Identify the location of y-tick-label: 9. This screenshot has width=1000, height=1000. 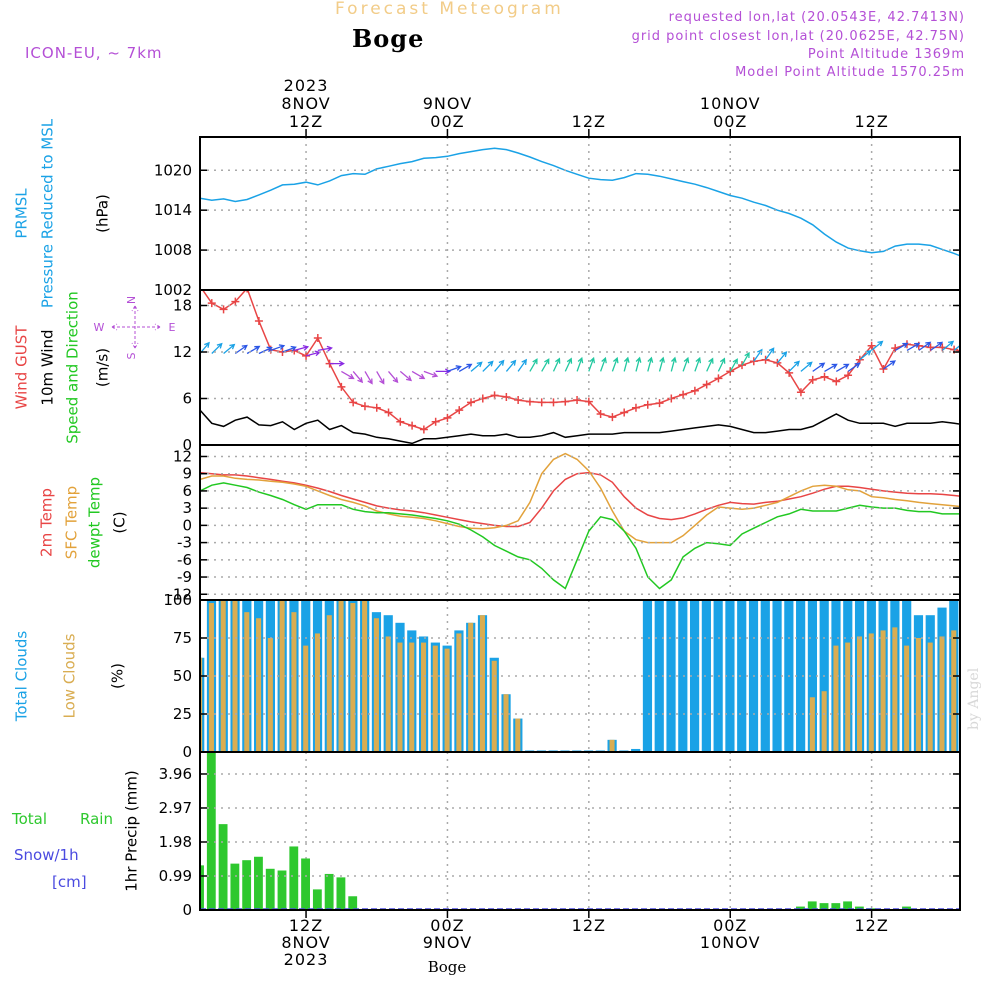
(187, 474).